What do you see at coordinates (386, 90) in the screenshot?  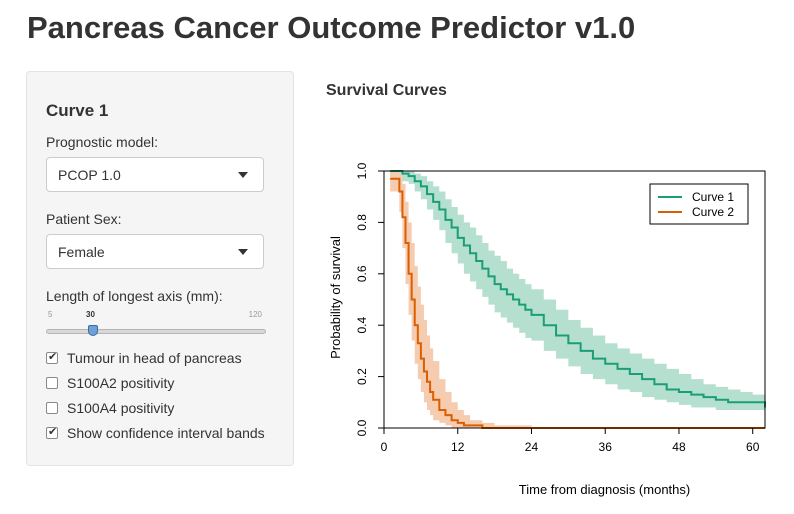 I see `output-title: Survival Curves` at bounding box center [386, 90].